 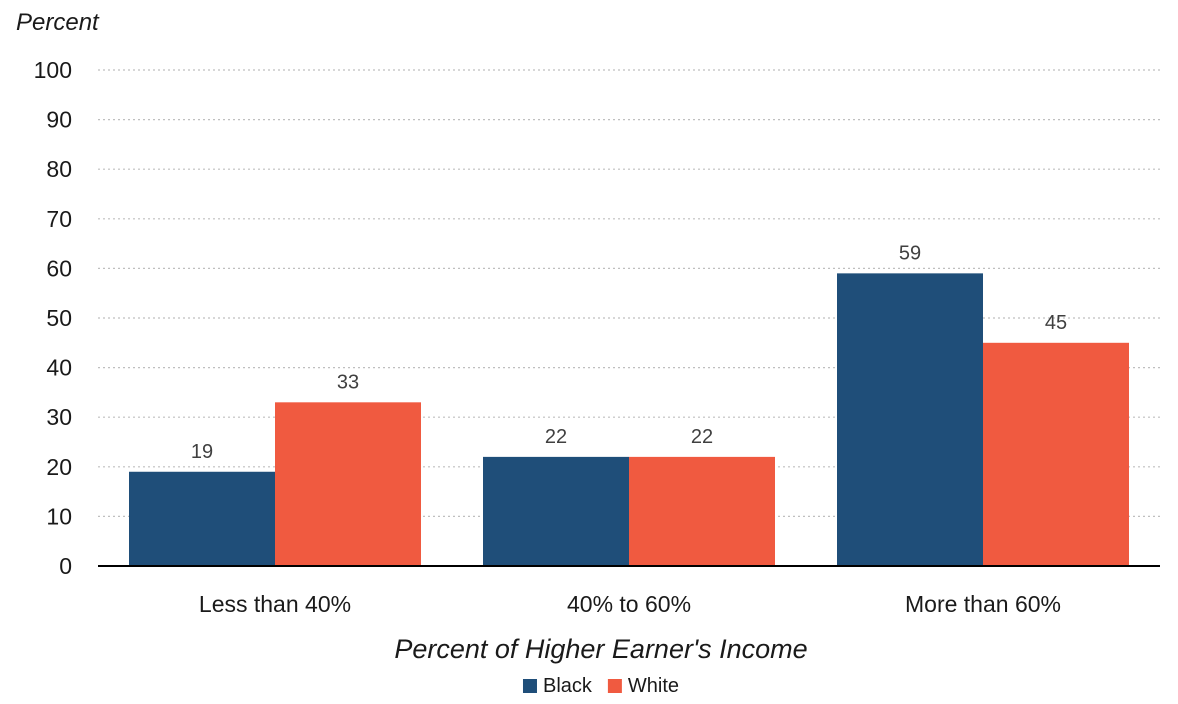 I want to click on y-tick-label: 0, so click(x=65, y=566).